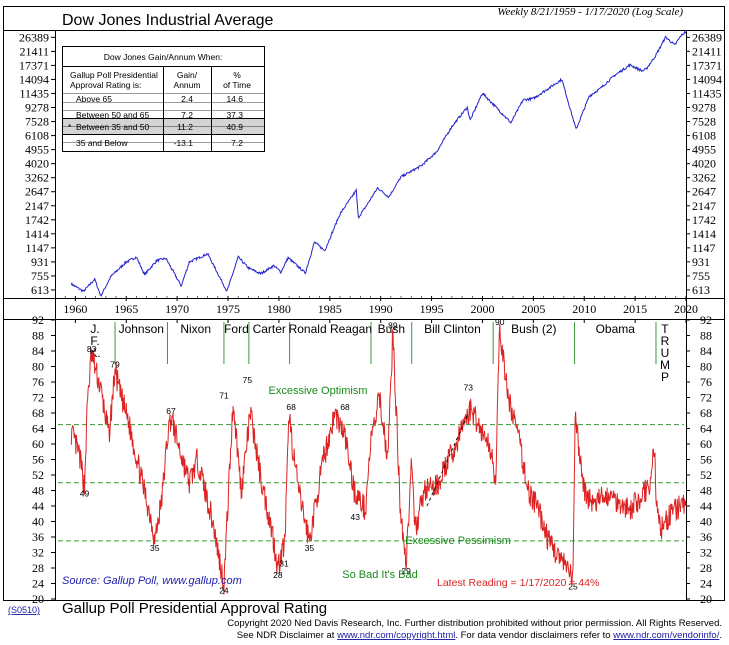  I want to click on inset-row-3-gain: 11.2, so click(185, 127).